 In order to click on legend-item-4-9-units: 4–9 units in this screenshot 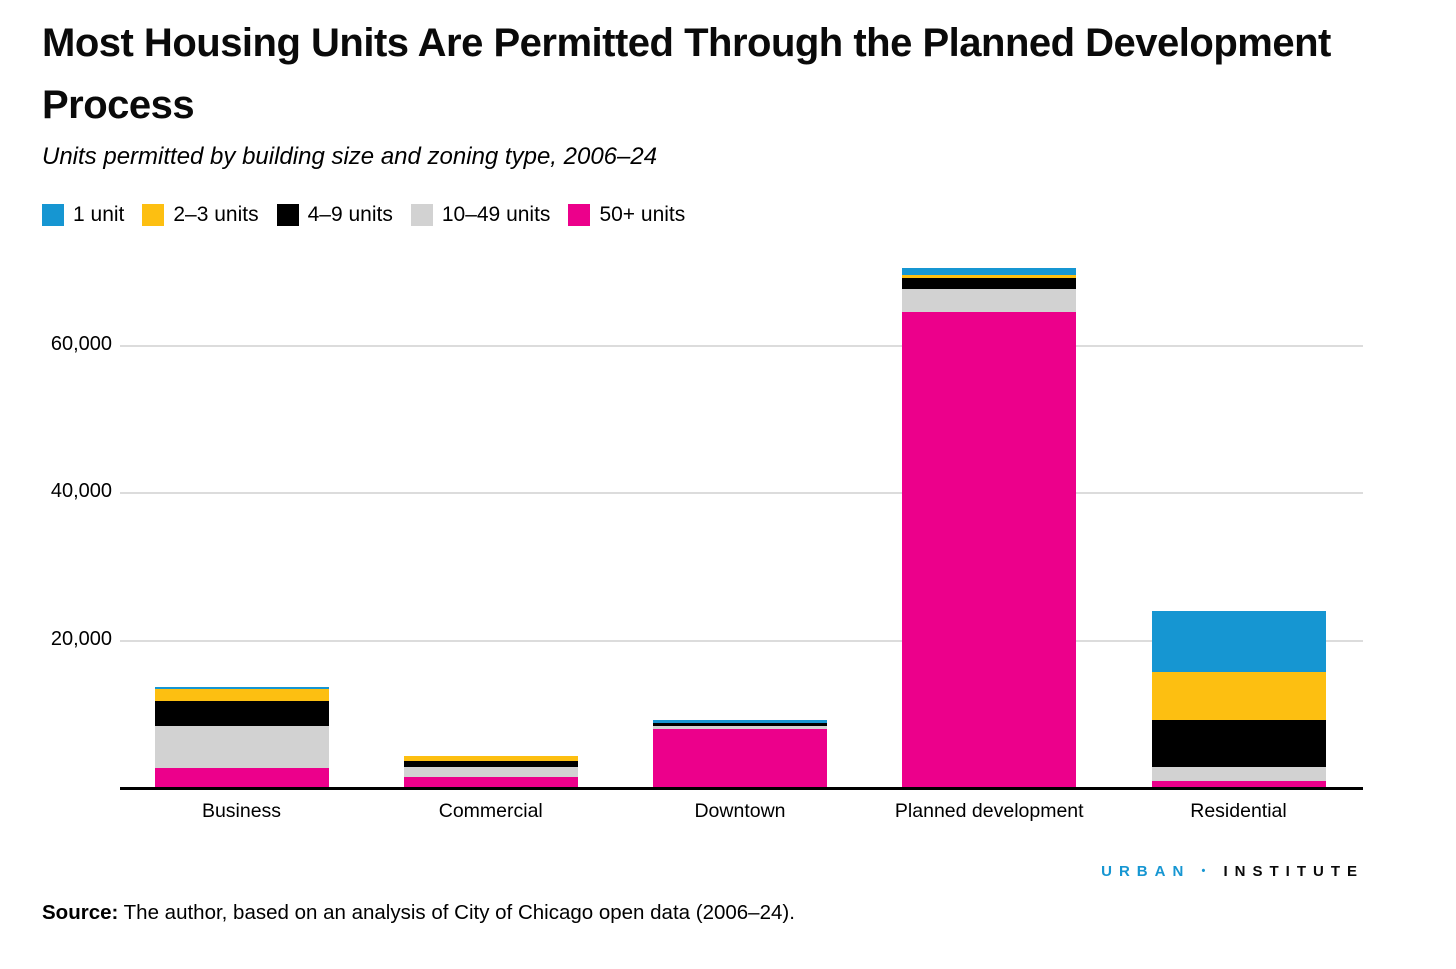, I will do `click(334, 215)`.